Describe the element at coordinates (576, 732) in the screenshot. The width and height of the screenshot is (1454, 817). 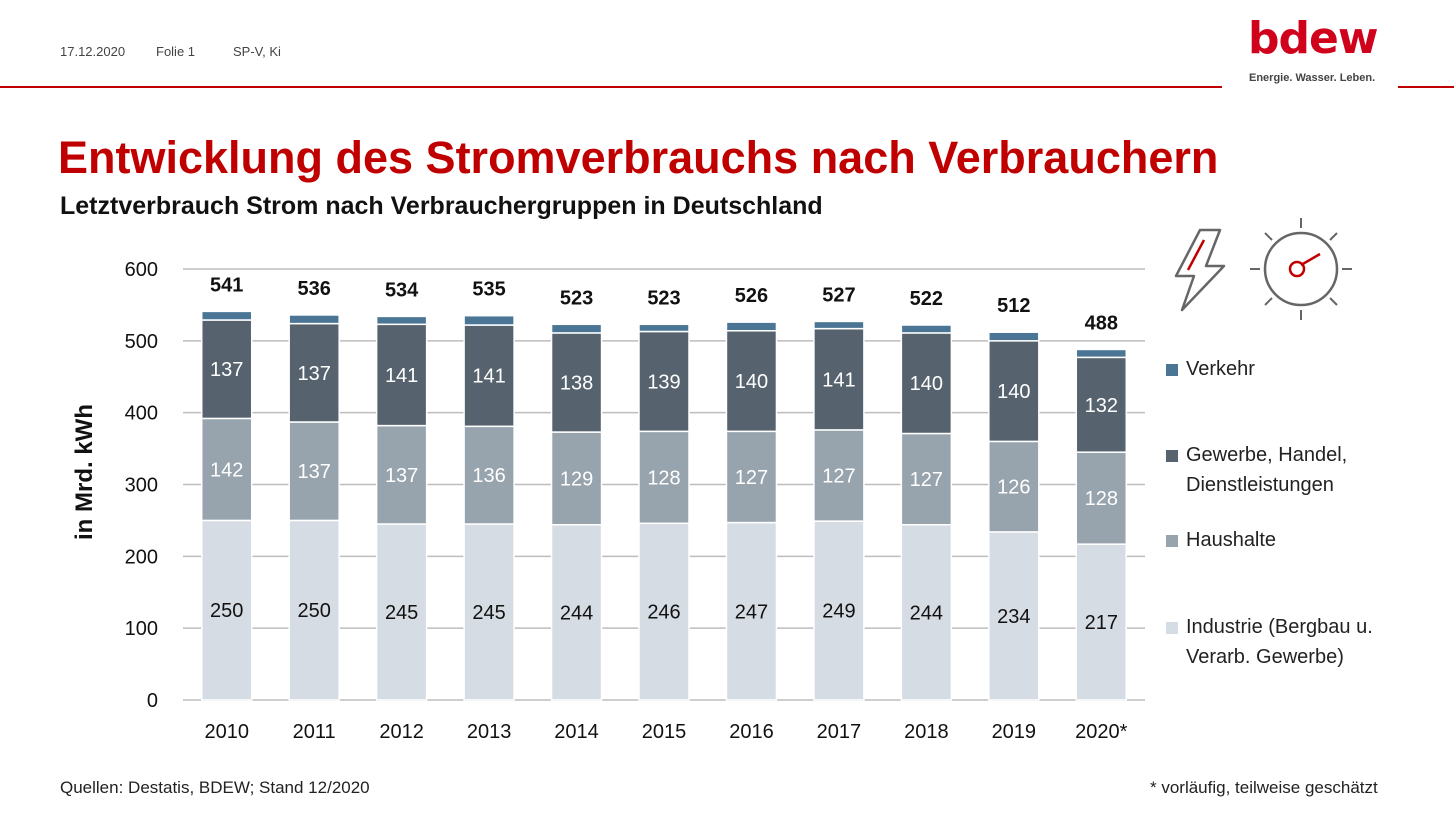
I see `x-tick-4: 2014` at that location.